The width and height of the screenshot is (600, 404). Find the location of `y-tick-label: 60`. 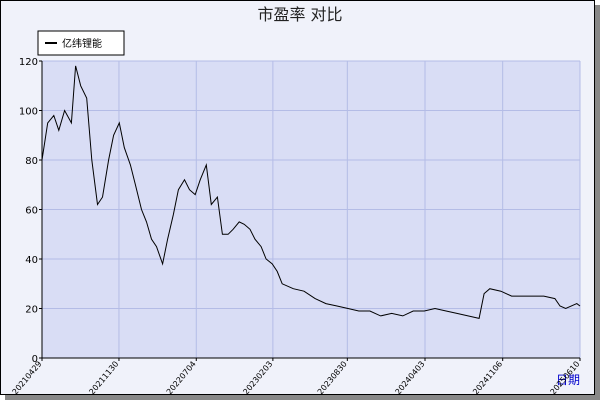

y-tick-label: 60 is located at coordinates (31, 211).